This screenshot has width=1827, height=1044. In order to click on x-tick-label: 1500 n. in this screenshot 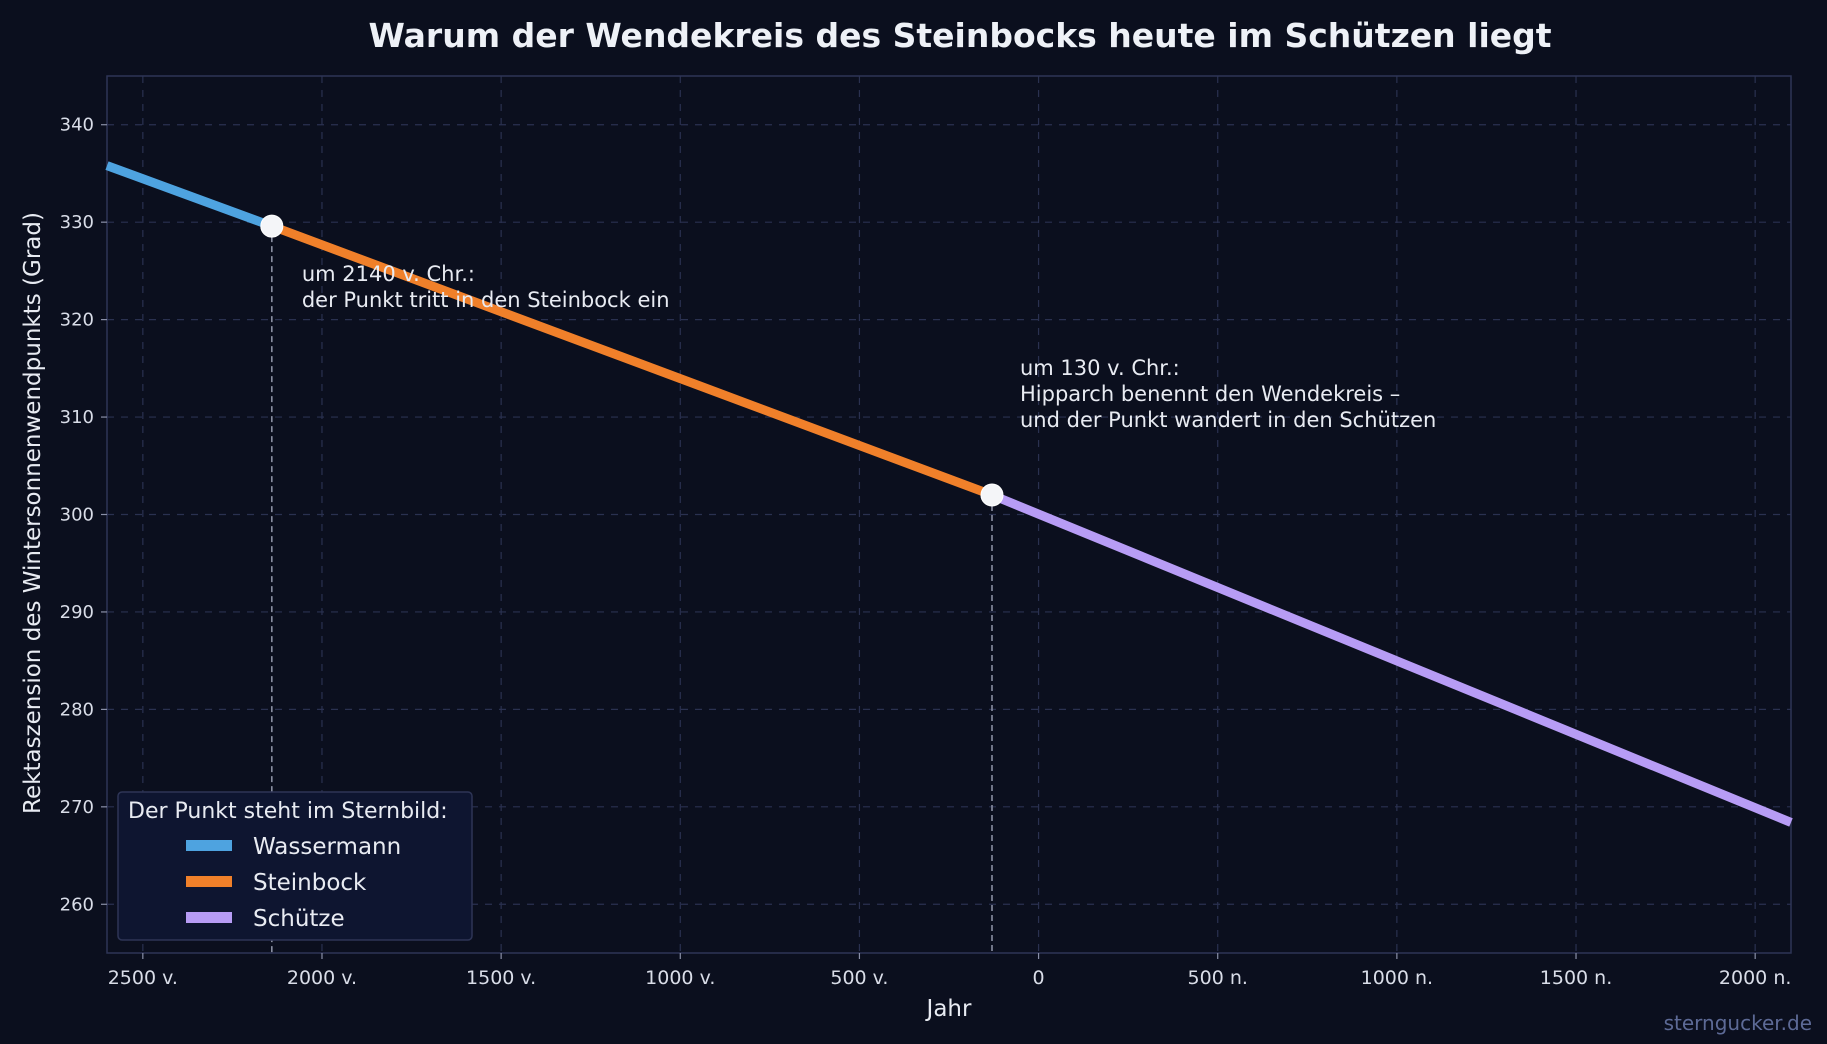, I will do `click(1576, 978)`.